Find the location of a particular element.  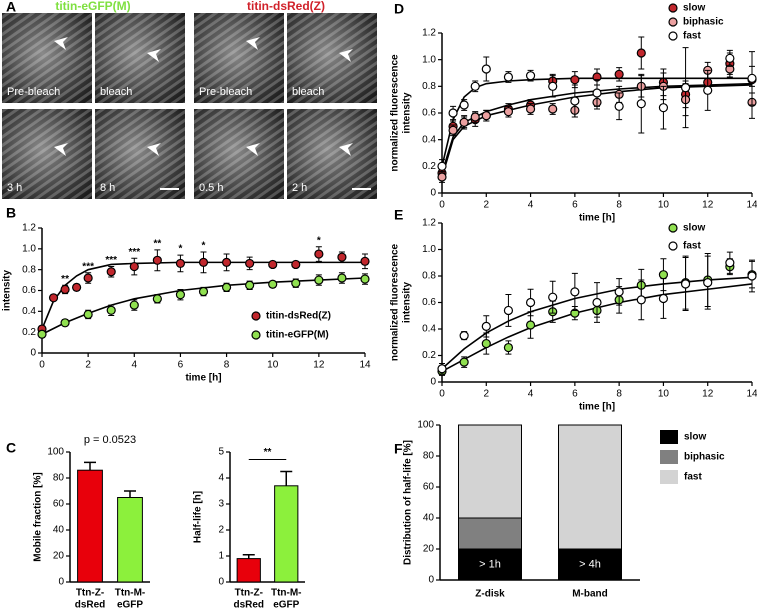

y-tick-label: 40 is located at coordinates (59, 530).